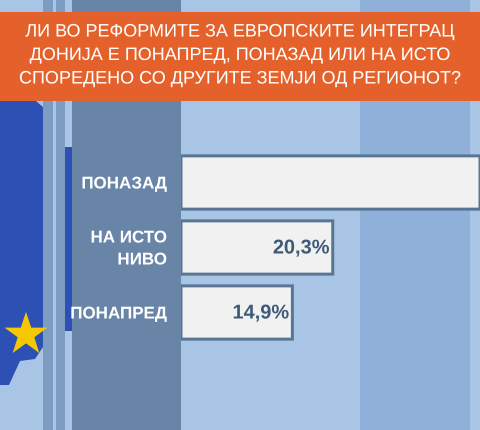 This screenshot has width=480, height=430. I want to click on data-label: 14,9%, so click(261, 313).